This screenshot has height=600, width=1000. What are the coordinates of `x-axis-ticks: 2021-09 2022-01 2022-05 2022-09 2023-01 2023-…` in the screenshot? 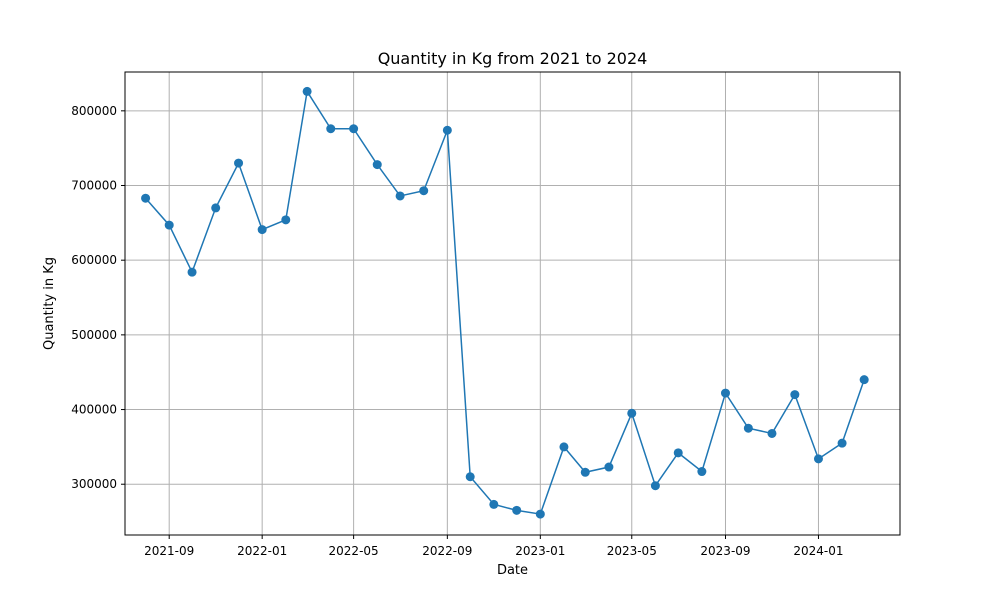 It's located at (494, 546).